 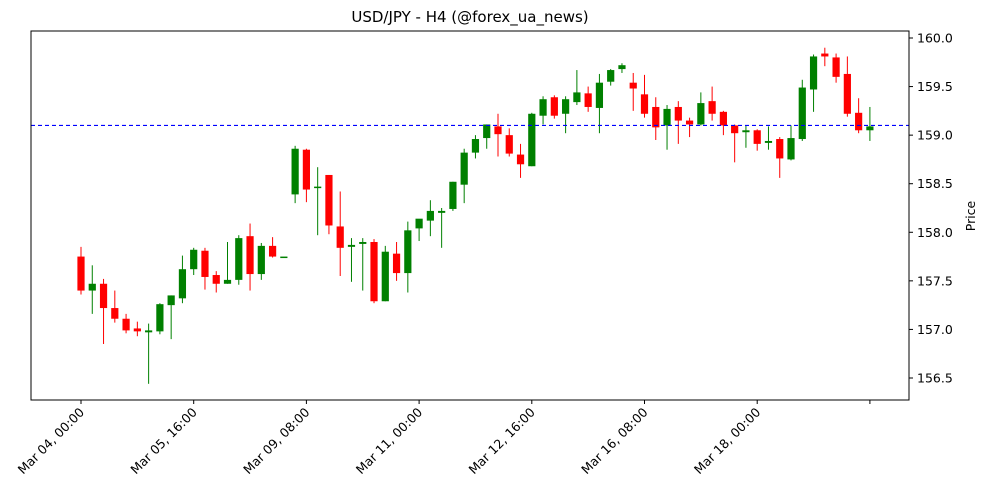 I want to click on y-axis: 156.5 157.0 157.5 158.0 158.5 159.0 159.5 160.0, so click(x=931, y=208).